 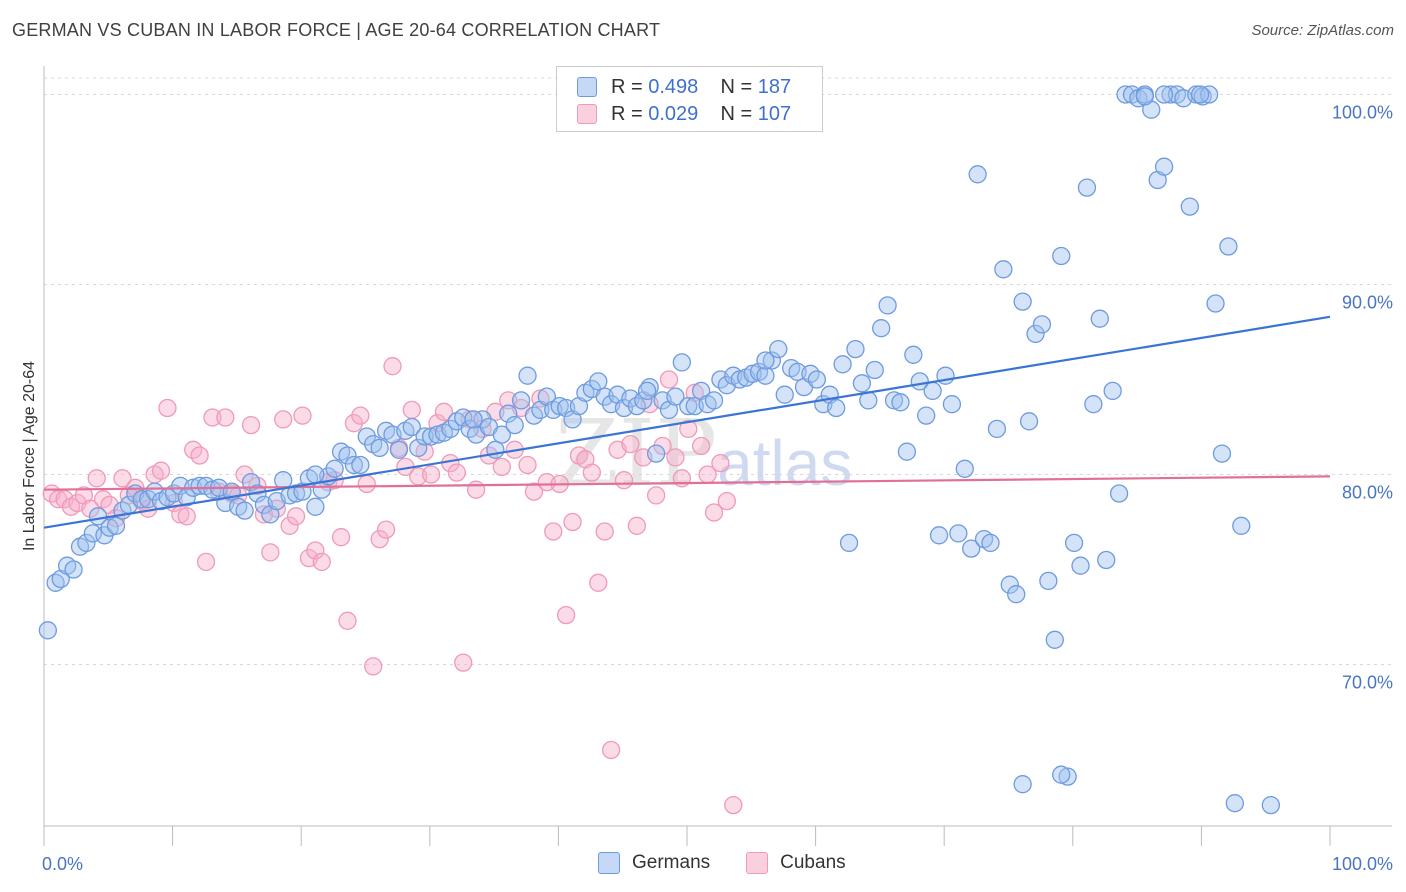 What do you see at coordinates (587, 114) in the screenshot?
I see `cubans-swatch` at bounding box center [587, 114].